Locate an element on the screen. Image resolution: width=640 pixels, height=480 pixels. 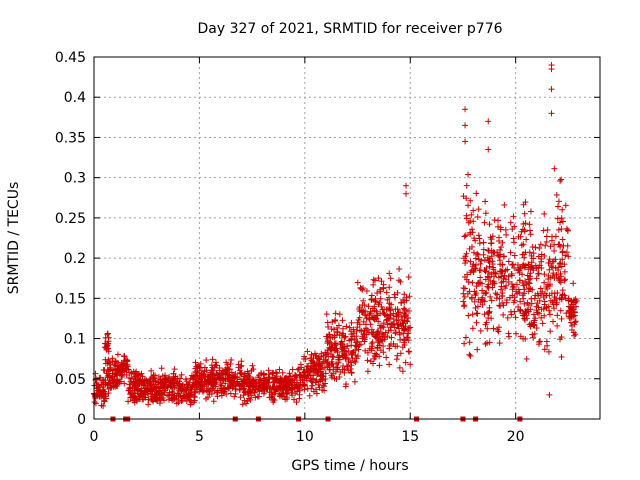
y-tick-label: 0.15 is located at coordinates (70, 299).